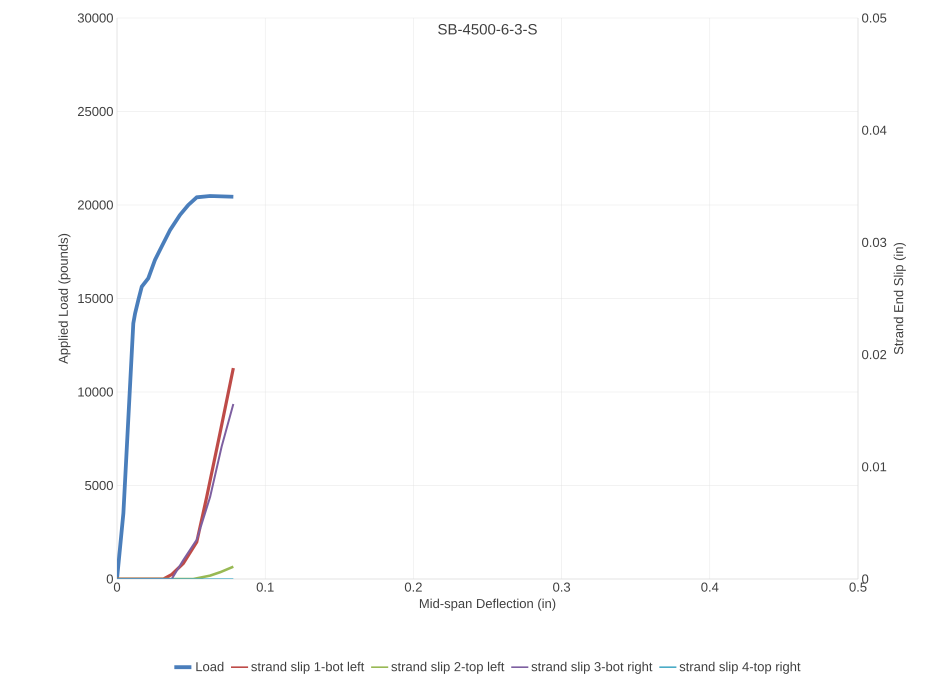 The width and height of the screenshot is (952, 693). What do you see at coordinates (487, 29) in the screenshot?
I see `chart-title: SB-4500-6-3-S` at bounding box center [487, 29].